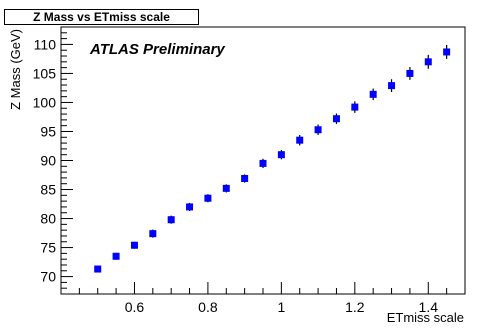  I want to click on y-tick-label: 105, so click(45, 73).